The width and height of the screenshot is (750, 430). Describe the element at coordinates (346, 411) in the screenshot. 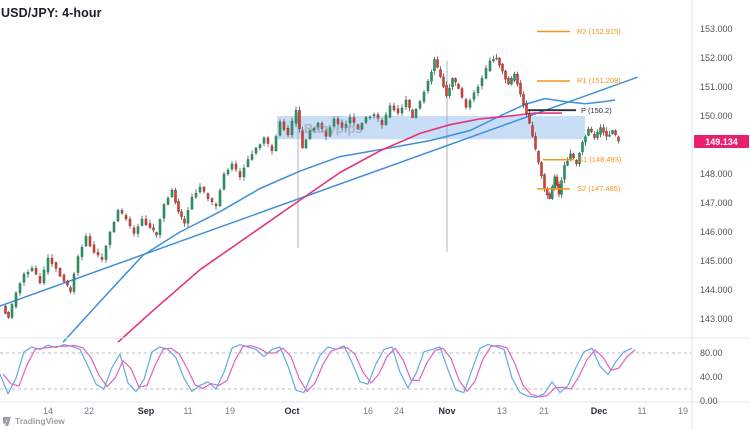

I see `time-axis: 14 22 Sep 11 19 Oct 16 24 Nov 13 21 Dec 11 19` at that location.